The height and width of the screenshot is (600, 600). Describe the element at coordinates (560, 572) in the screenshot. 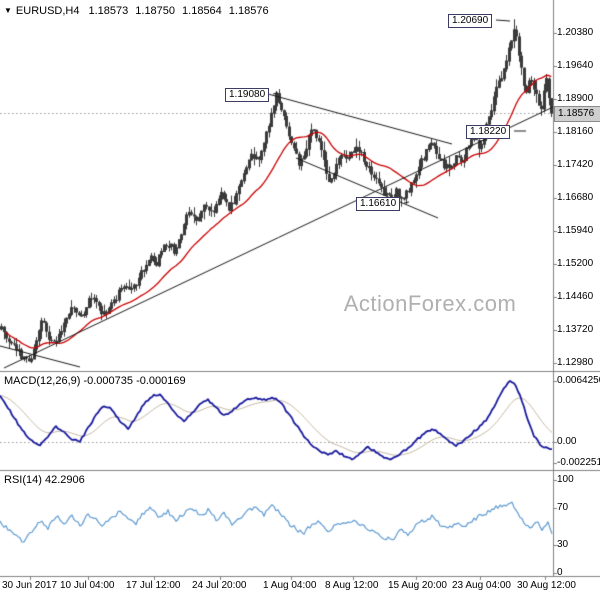

I see `rsi-axis-tick: 0` at that location.